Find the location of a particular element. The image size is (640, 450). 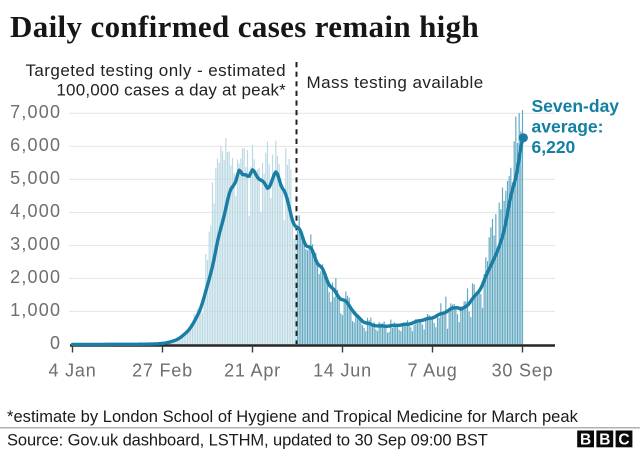

svg-text: 7,000 is located at coordinates (35, 112).